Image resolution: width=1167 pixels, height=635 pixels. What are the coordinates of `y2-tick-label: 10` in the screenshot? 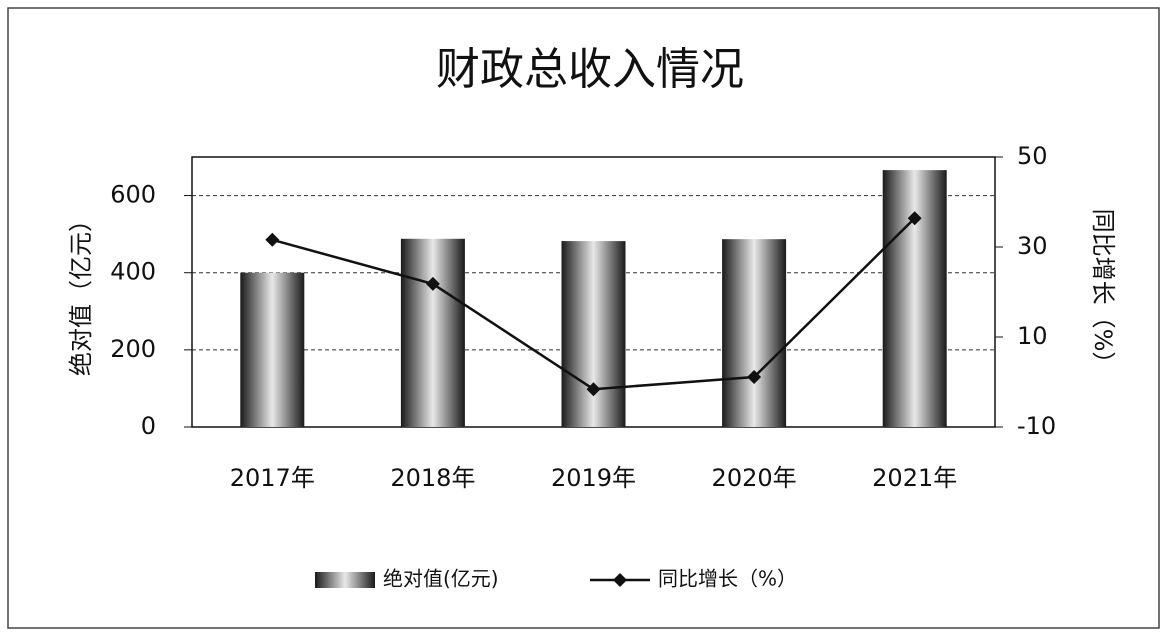 It's located at (1032, 336).